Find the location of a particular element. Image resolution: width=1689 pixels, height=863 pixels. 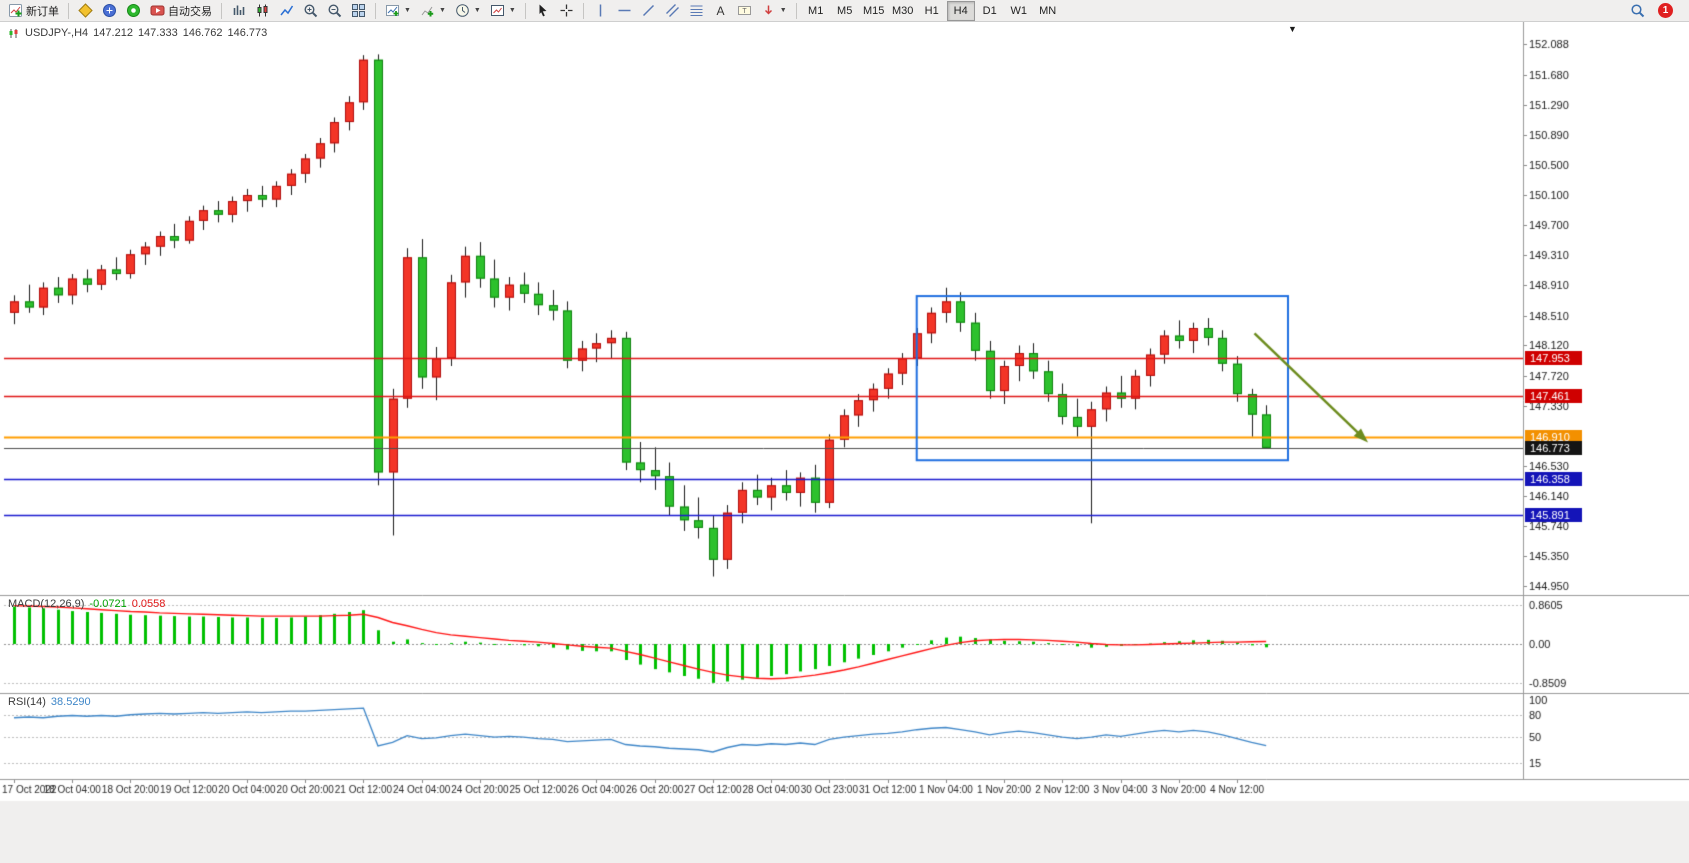

zoom-in-button is located at coordinates (310, 11).